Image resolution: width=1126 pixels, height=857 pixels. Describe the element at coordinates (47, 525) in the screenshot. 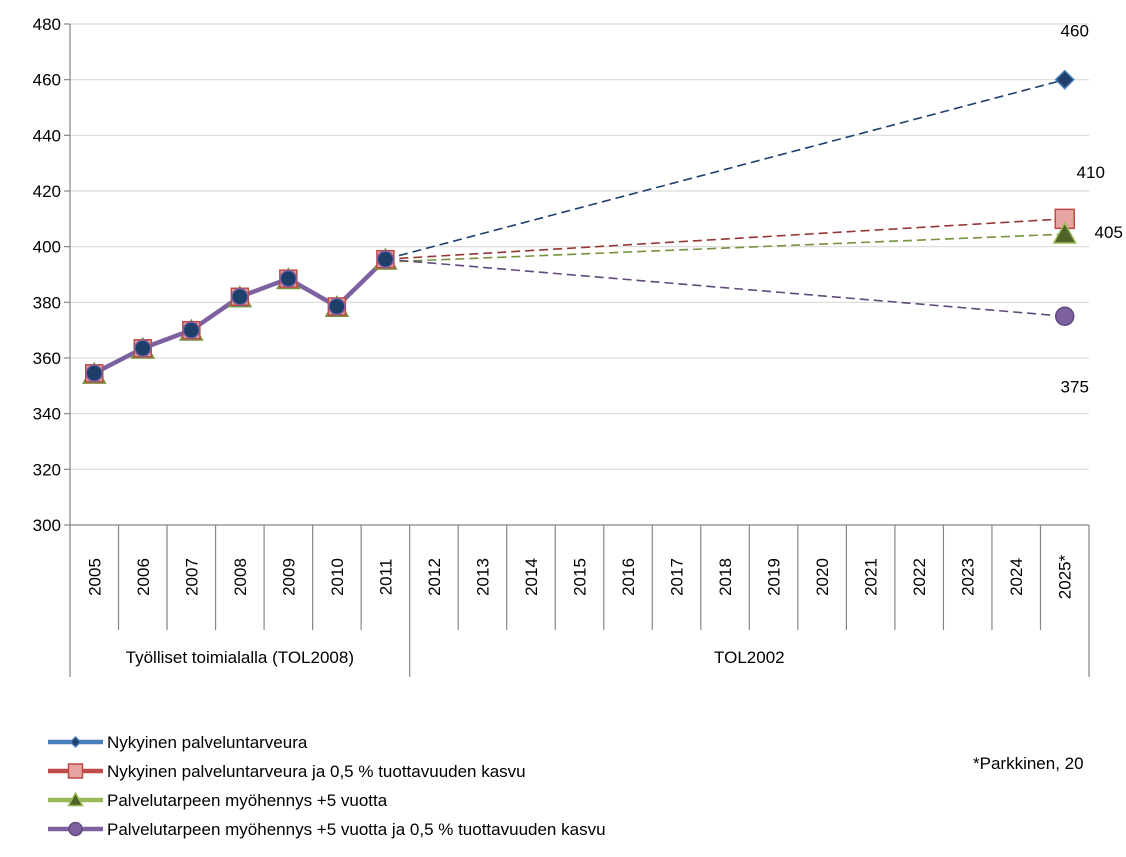

I see `y-tick-label: 300` at that location.